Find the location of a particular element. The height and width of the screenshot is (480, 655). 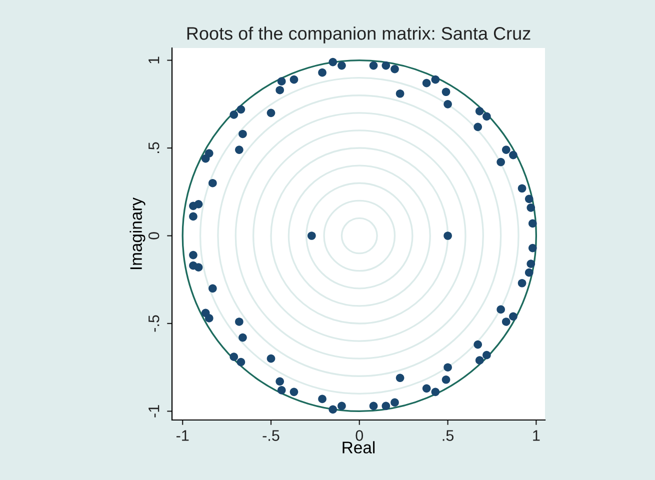

y-tick-label: -1 is located at coordinates (154, 411).